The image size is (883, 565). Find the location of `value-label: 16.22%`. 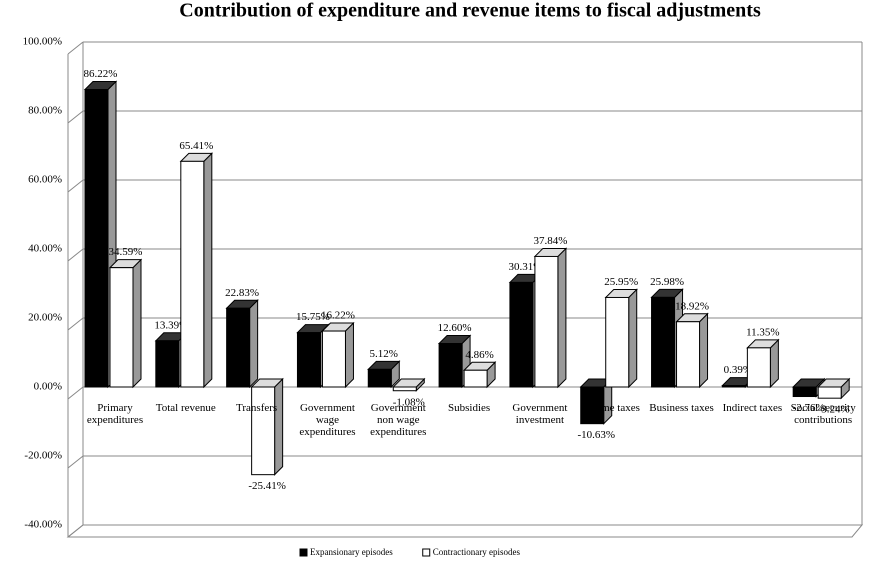

value-label: 16.22% is located at coordinates (338, 316).